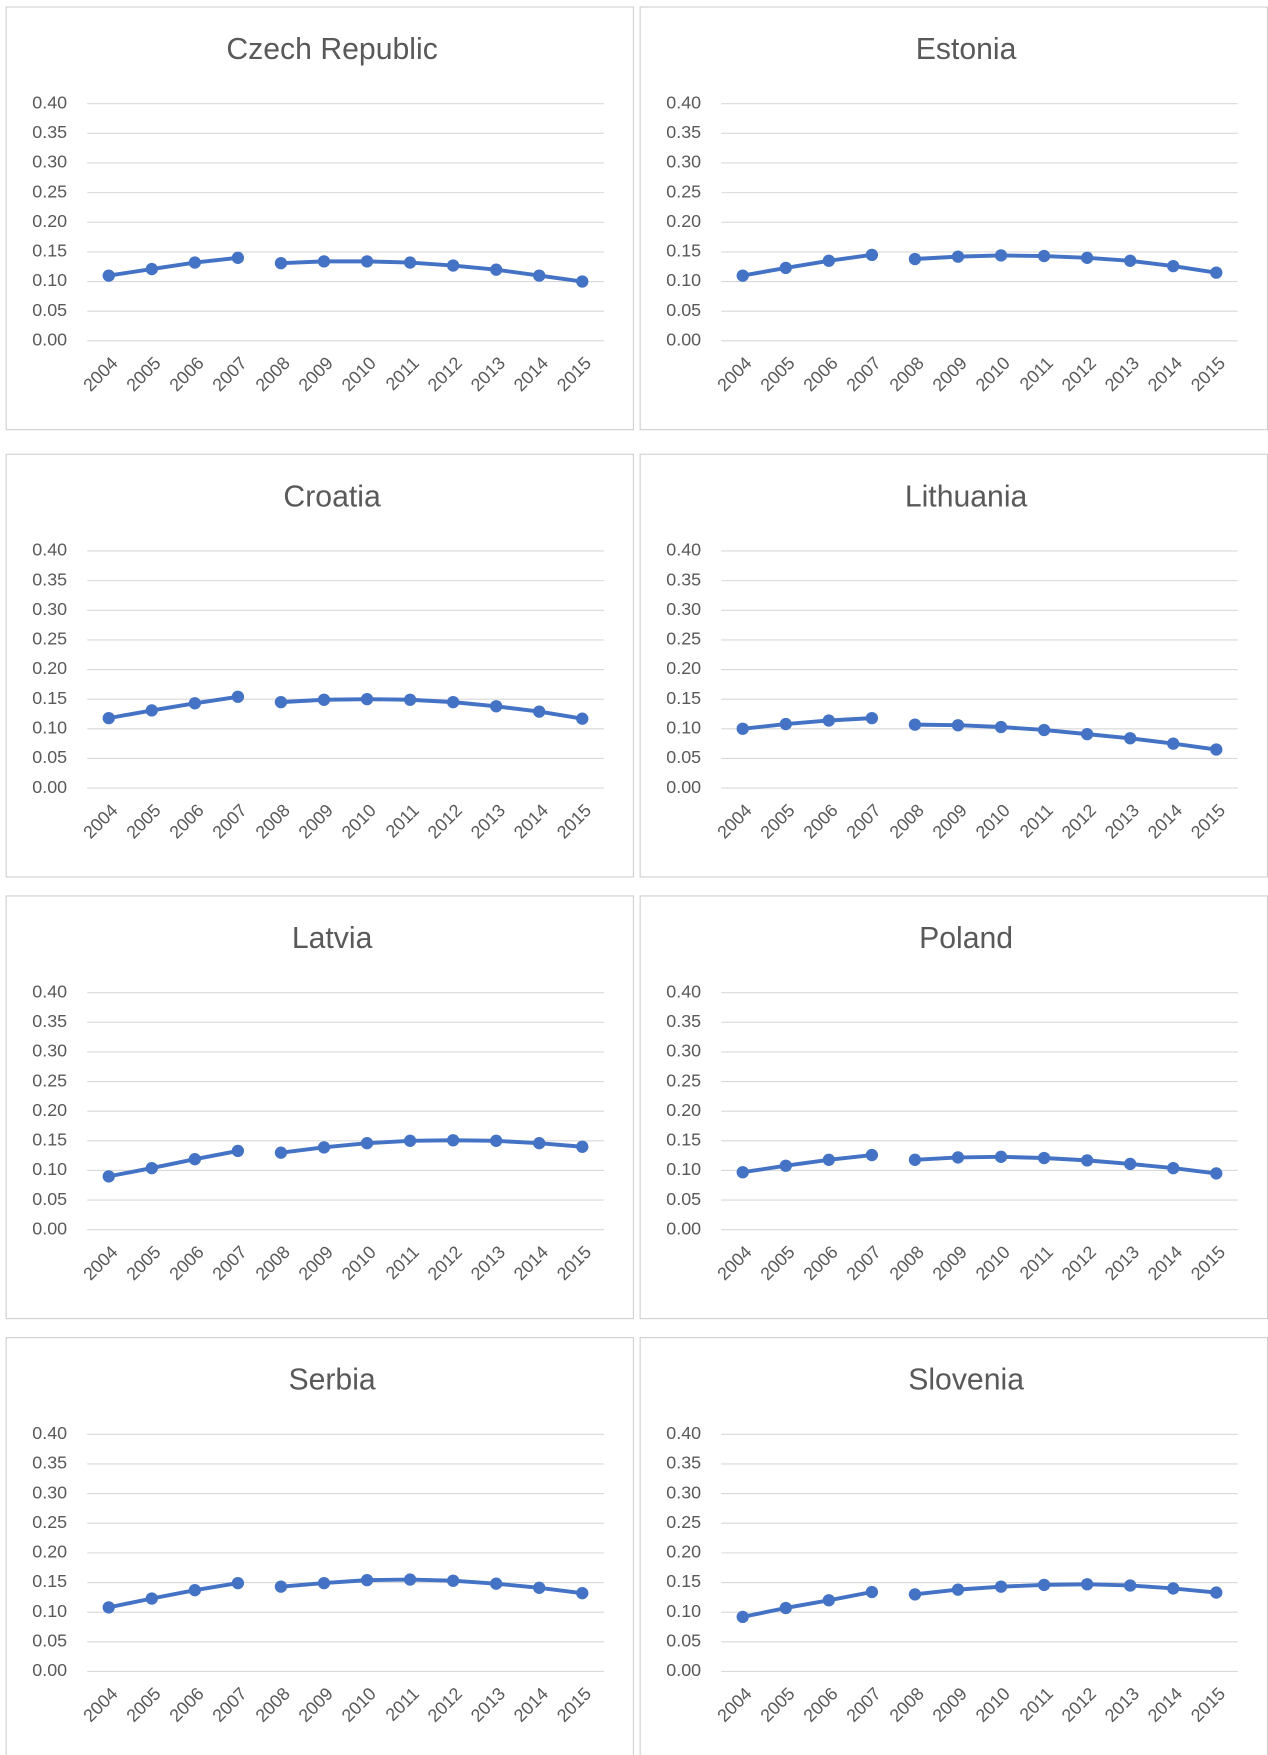 Image resolution: width=1268 pixels, height=1755 pixels. I want to click on chart-title: Czech Republic, so click(331, 49).